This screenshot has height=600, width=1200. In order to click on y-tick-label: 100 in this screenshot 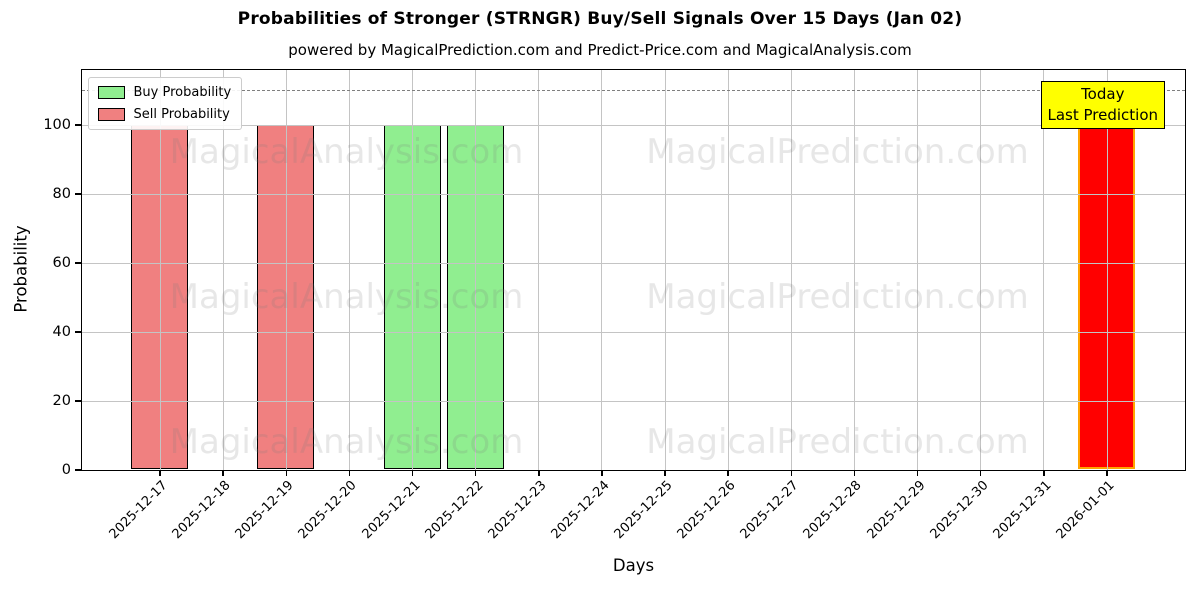, I will do `click(57, 125)`.